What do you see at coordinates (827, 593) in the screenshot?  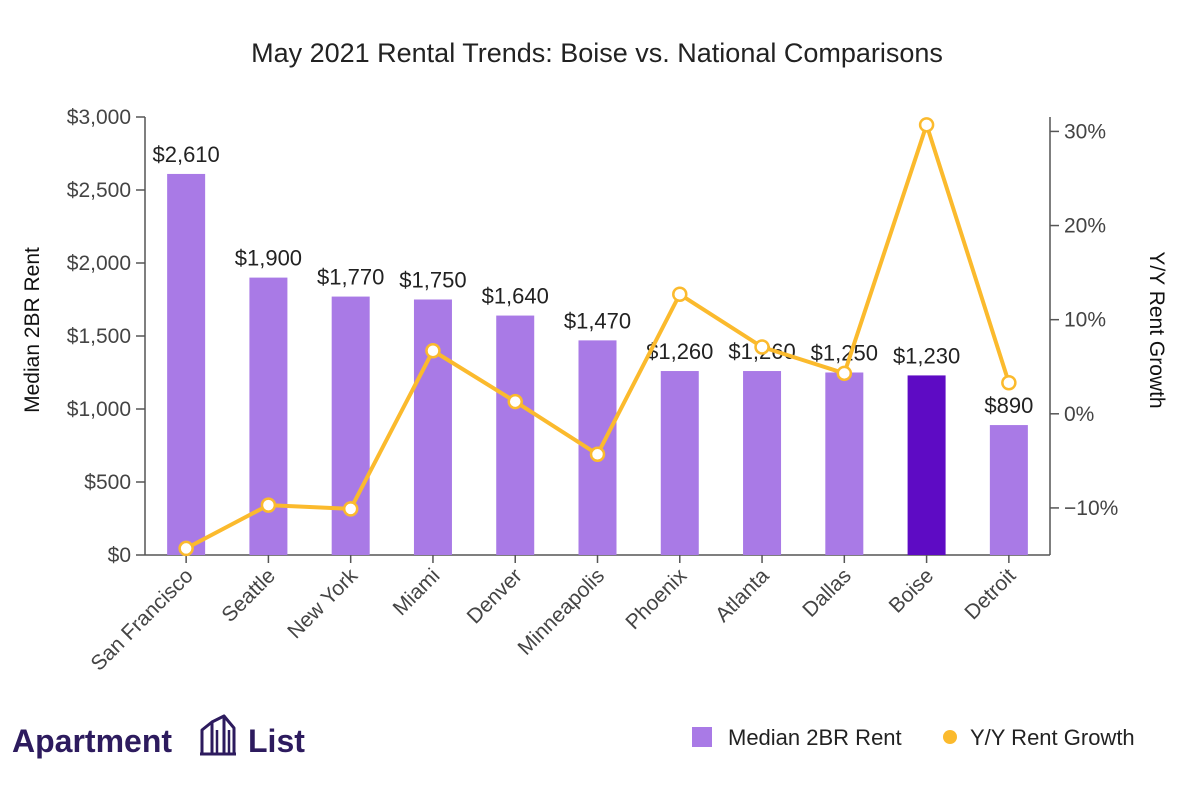 I see `x-tick-label: Dallas` at bounding box center [827, 593].